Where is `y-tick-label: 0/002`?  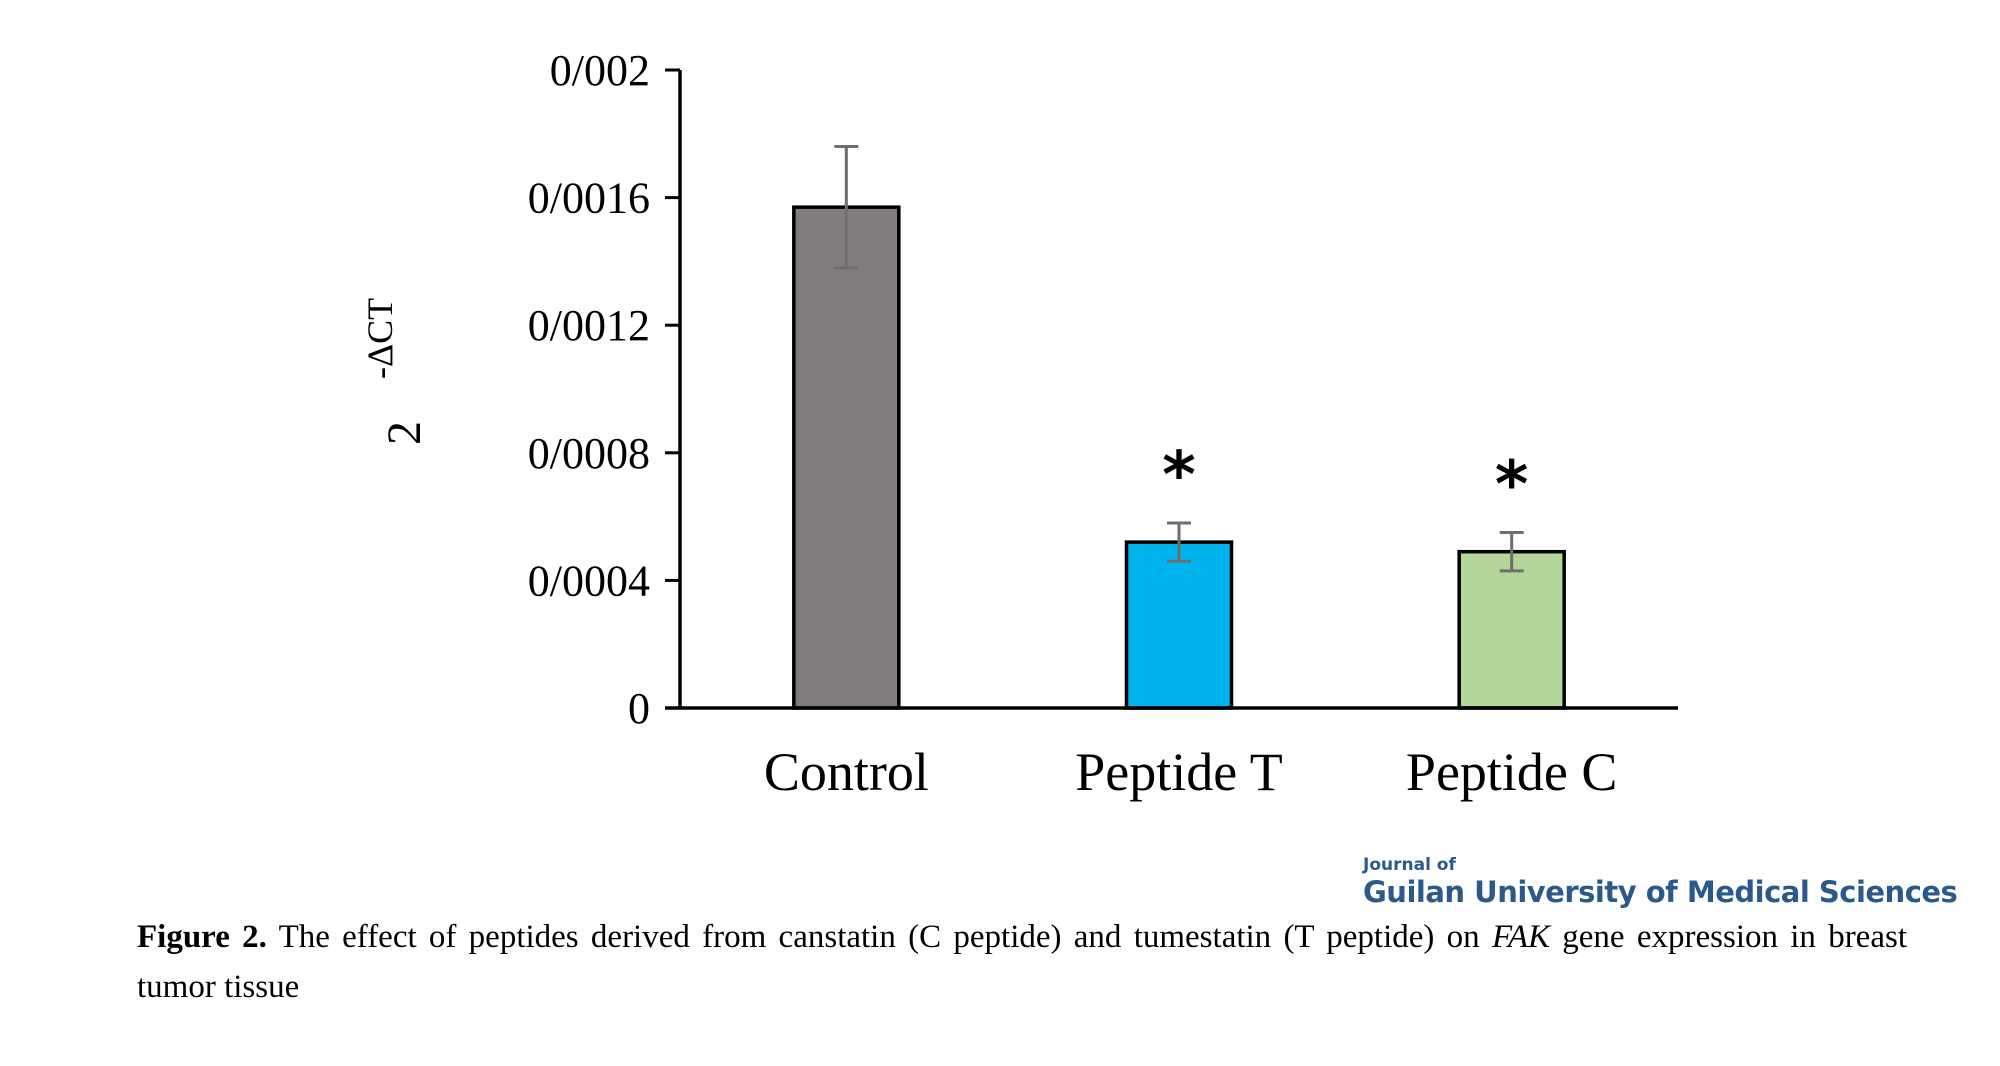
y-tick-label: 0/002 is located at coordinates (600, 70).